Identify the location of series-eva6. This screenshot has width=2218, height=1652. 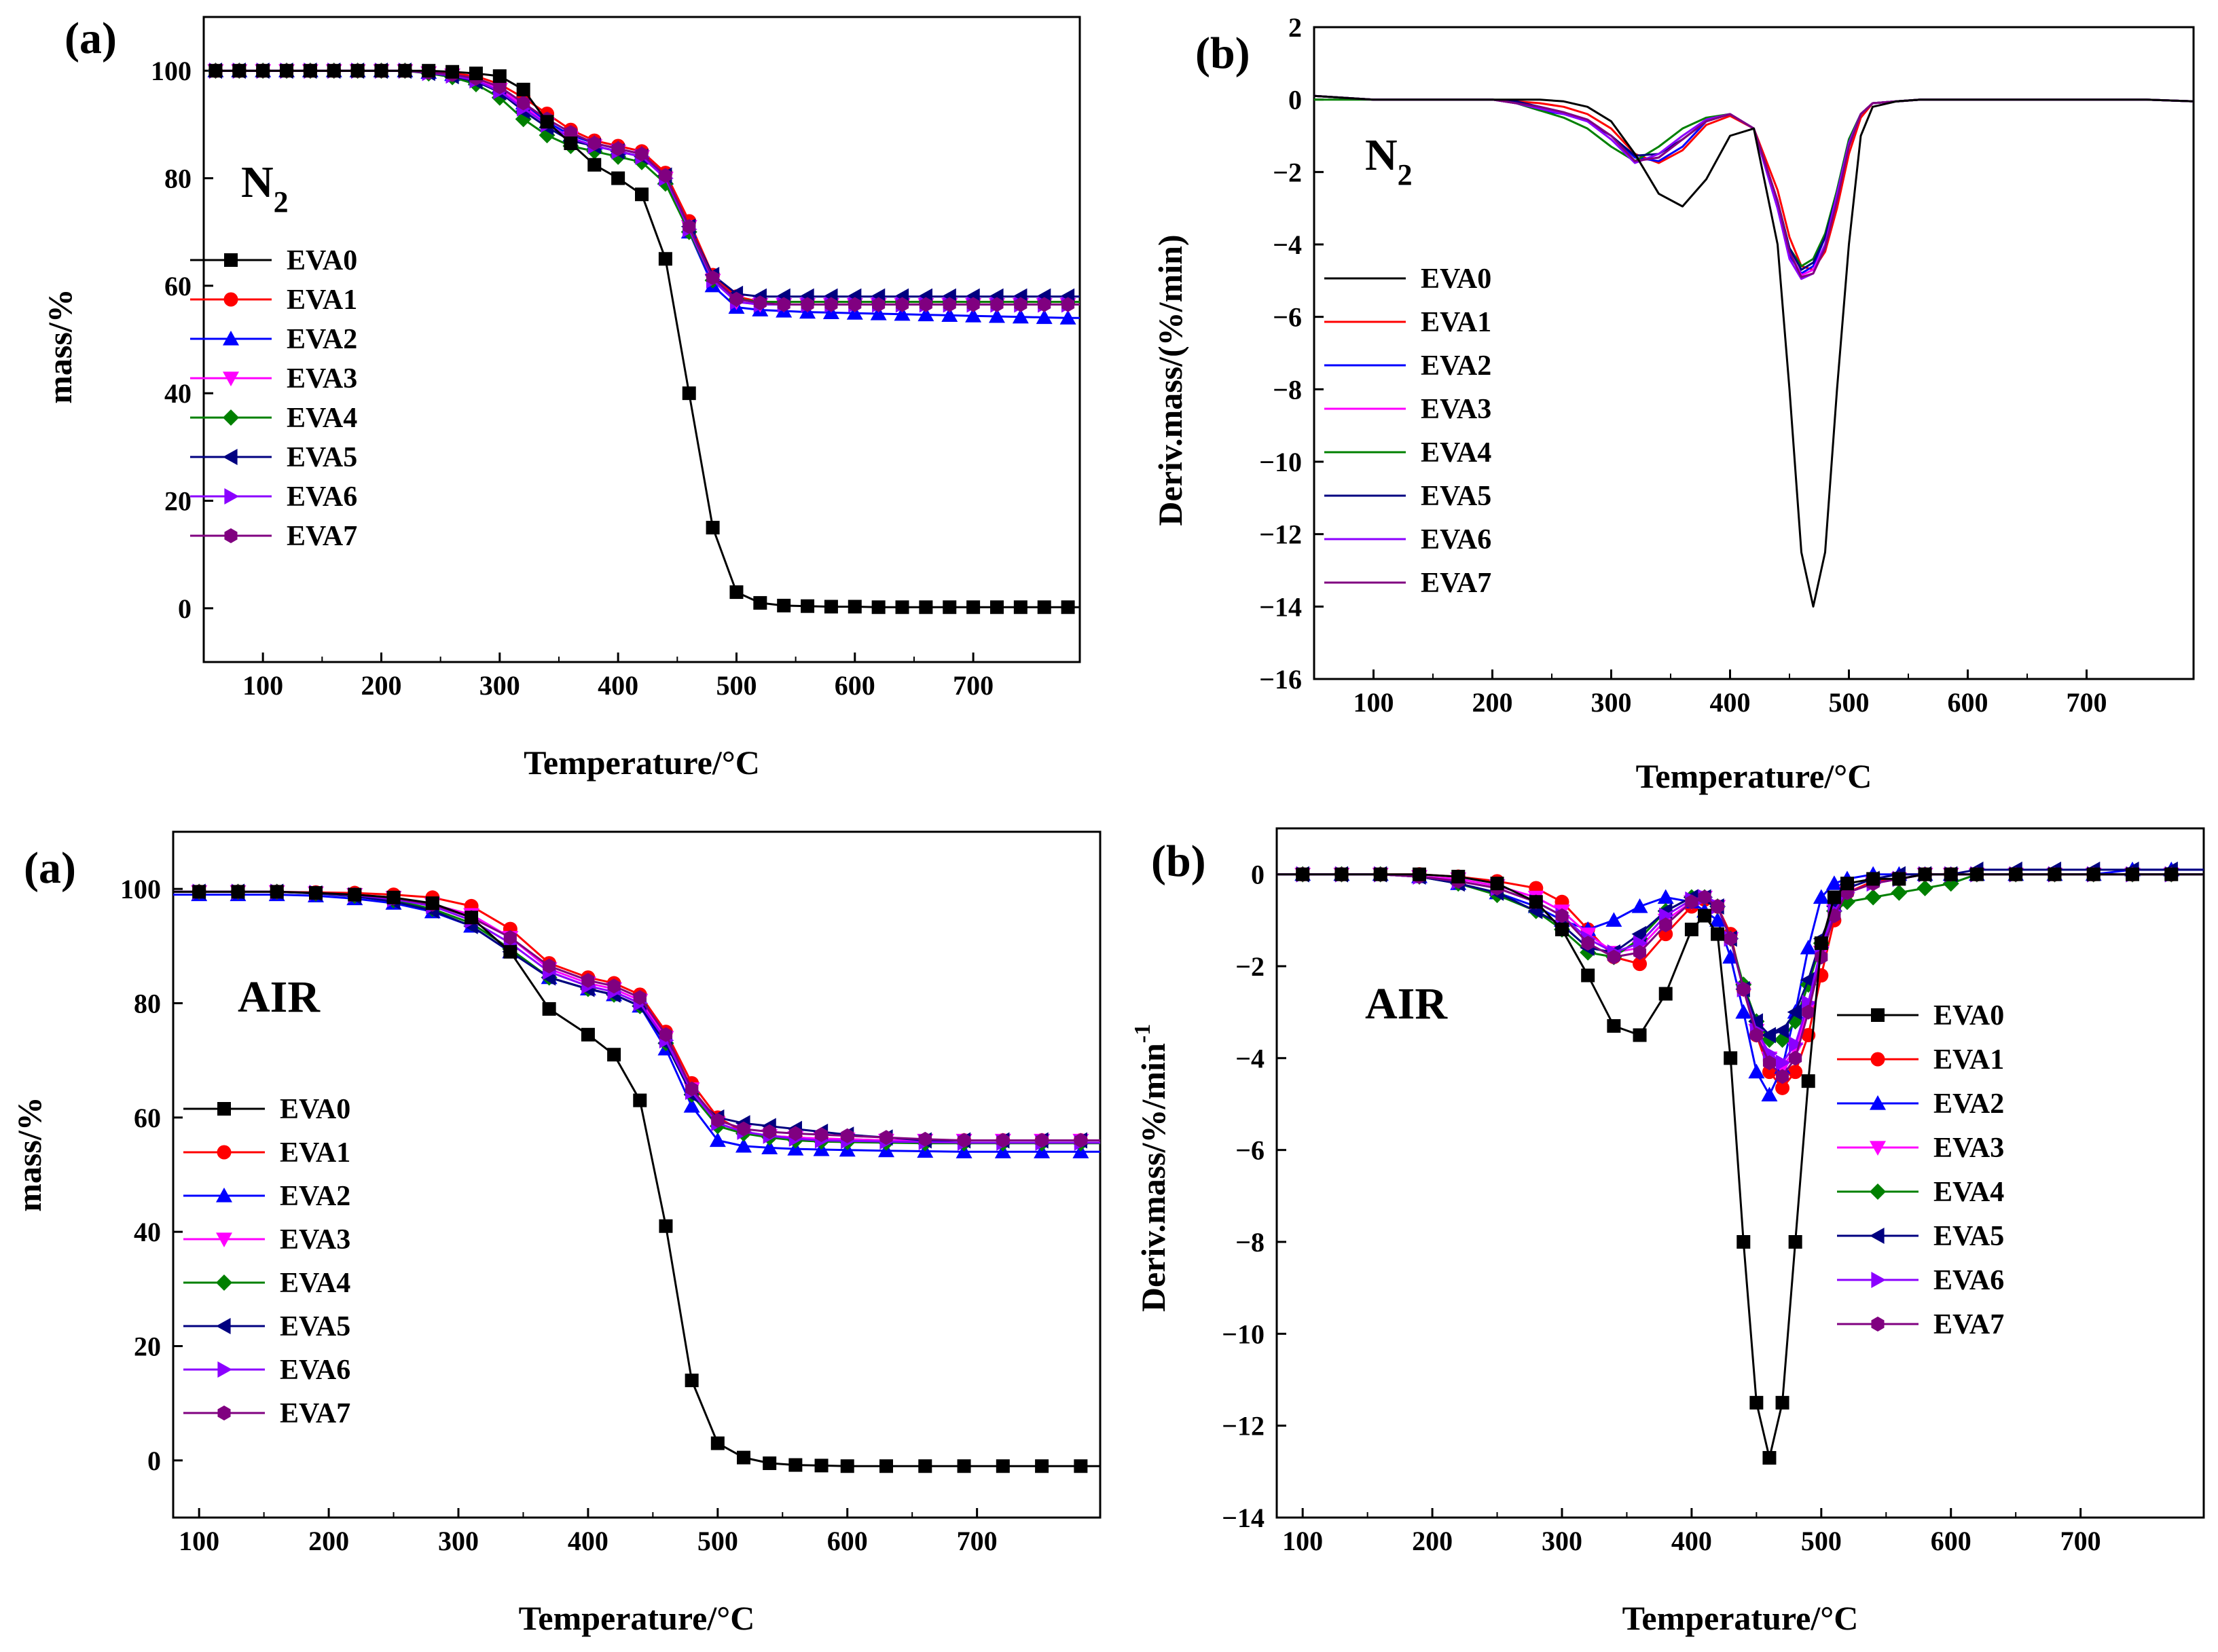
(1740, 969).